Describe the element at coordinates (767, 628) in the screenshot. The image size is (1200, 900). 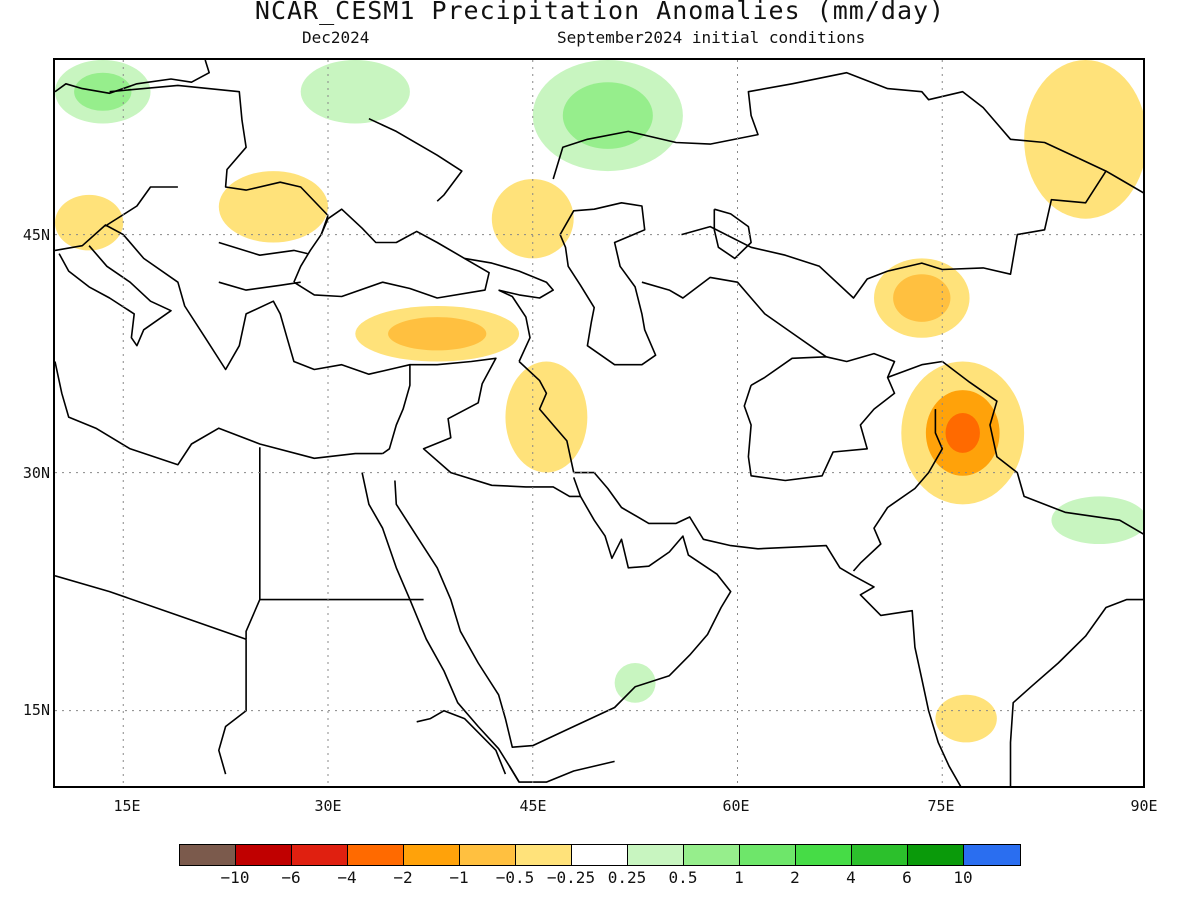
I see `boundary-gulf-iran` at that location.